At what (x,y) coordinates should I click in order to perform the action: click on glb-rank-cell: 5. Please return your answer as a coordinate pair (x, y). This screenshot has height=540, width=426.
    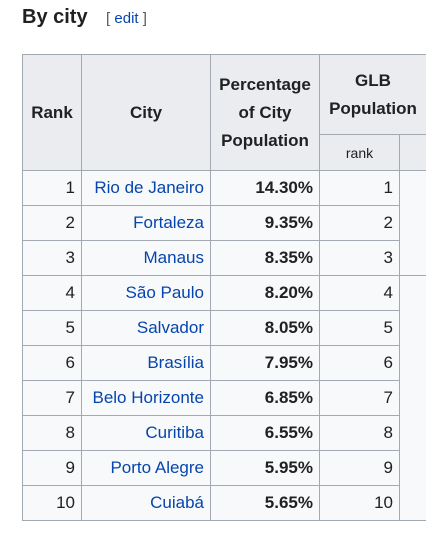
    Looking at the image, I should click on (359, 328).